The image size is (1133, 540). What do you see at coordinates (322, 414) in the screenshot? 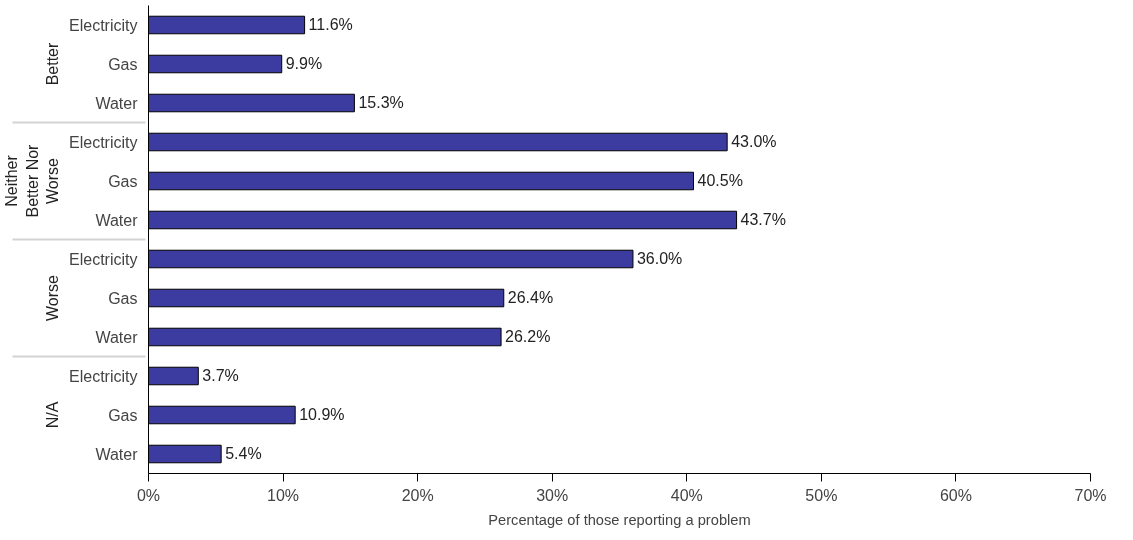
I see `data-label: 10.9%` at bounding box center [322, 414].